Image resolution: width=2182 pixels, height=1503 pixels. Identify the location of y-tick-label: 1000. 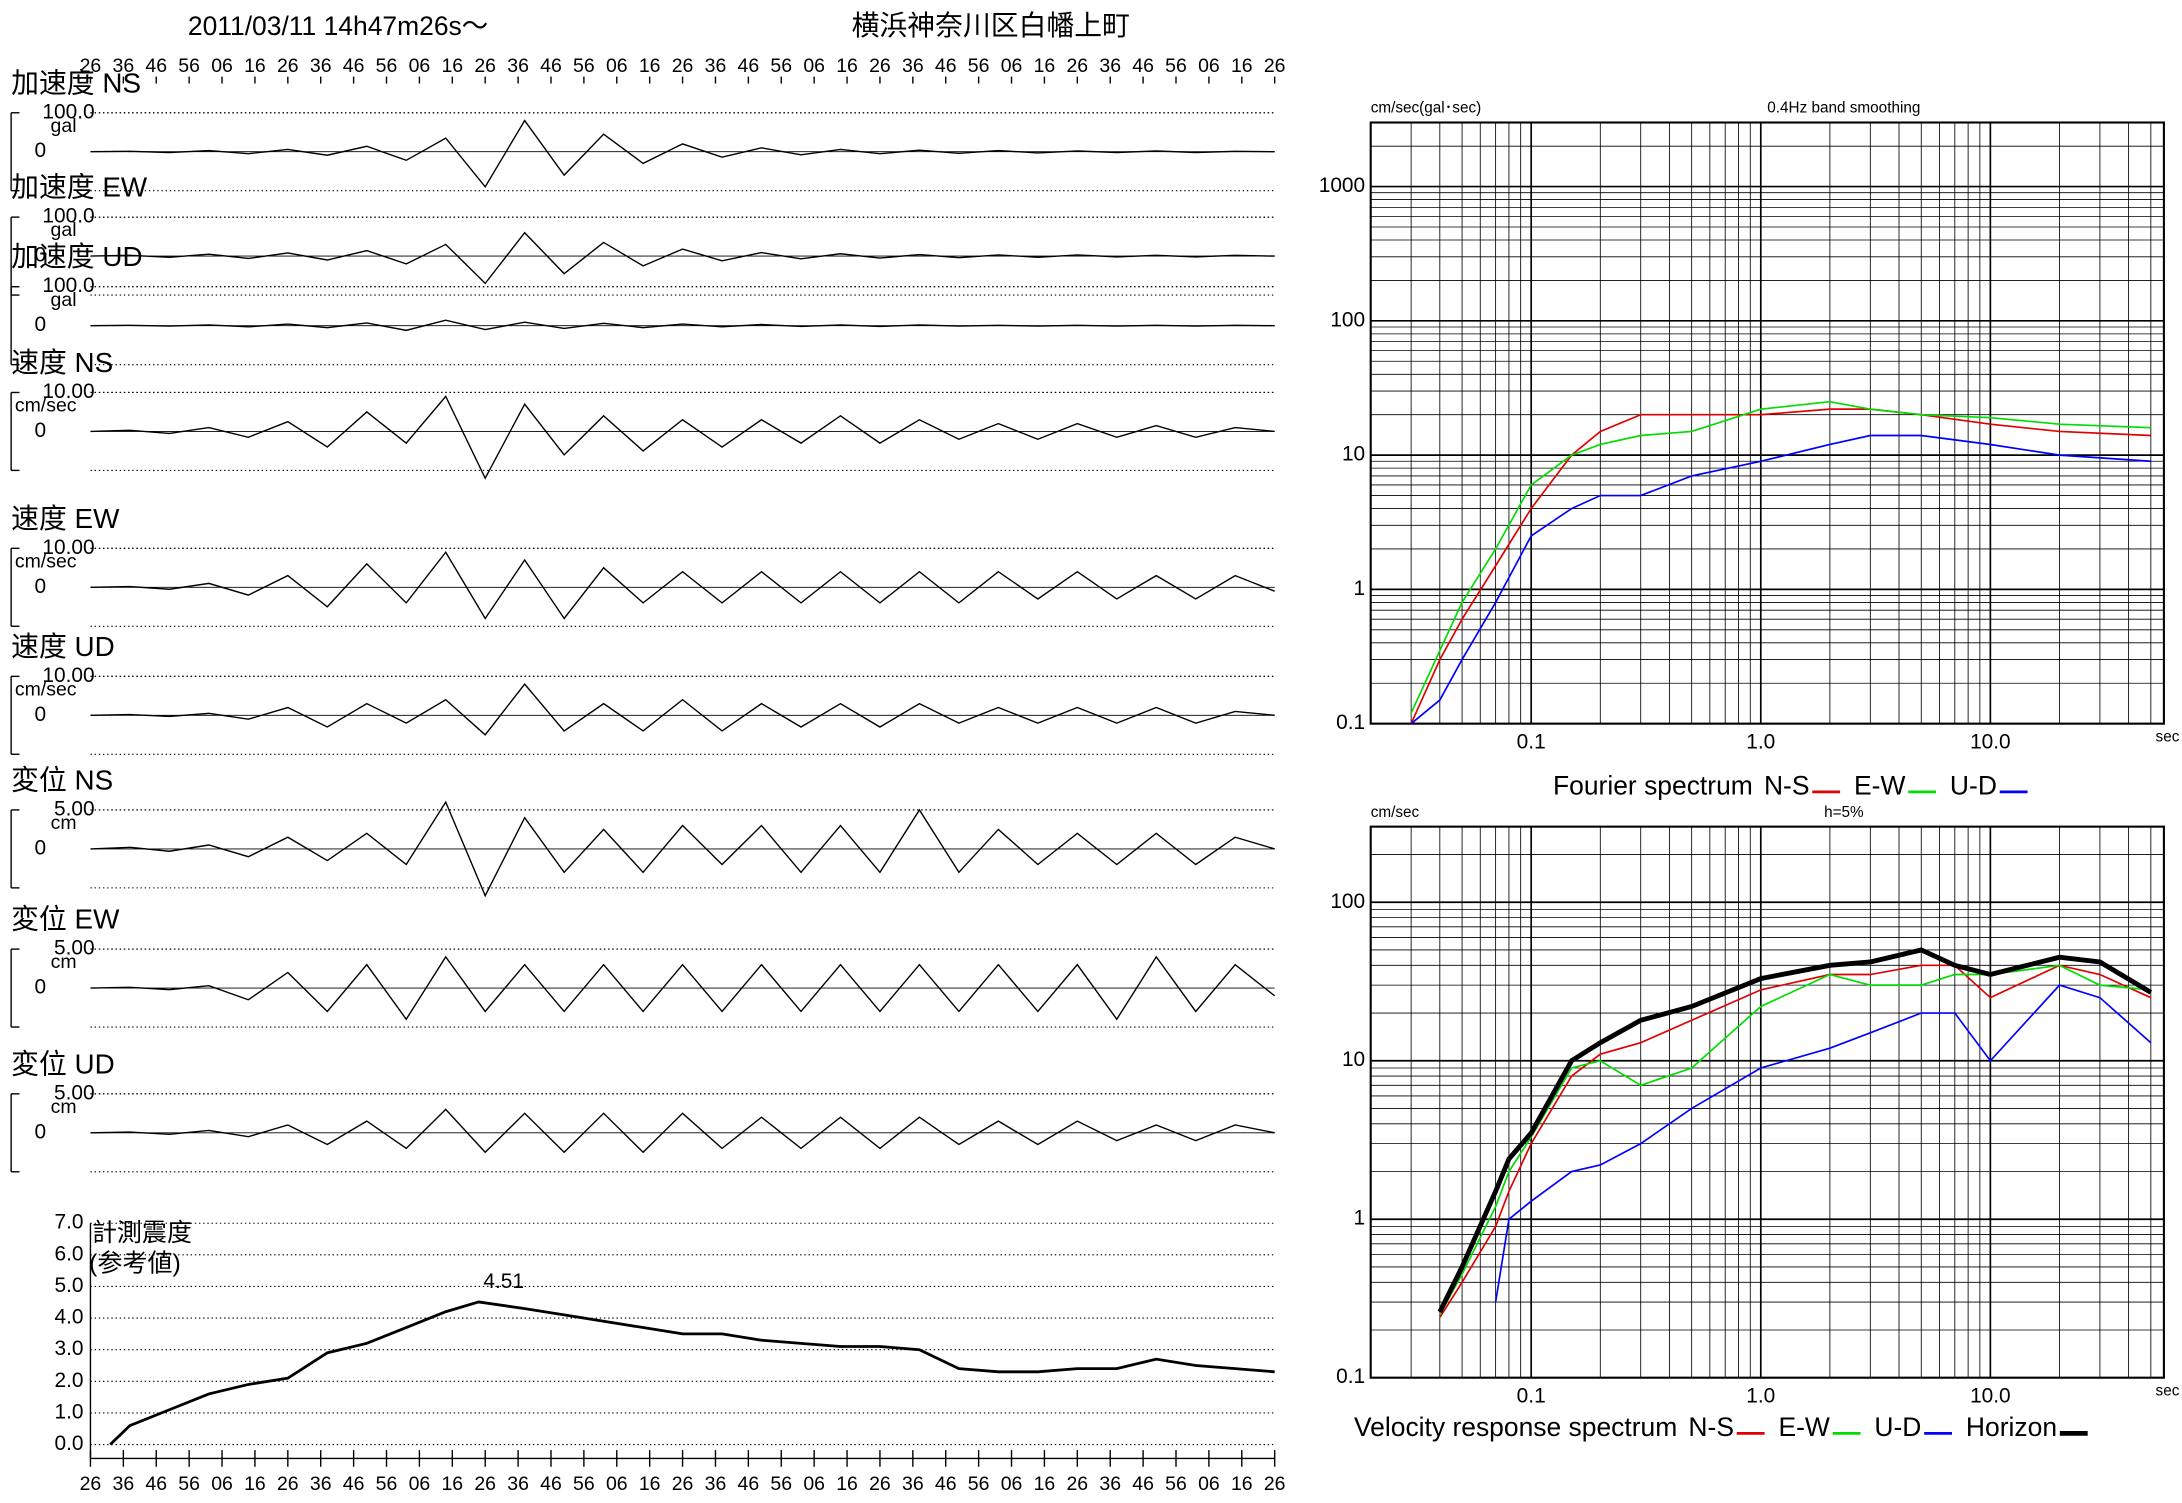
(1342, 185).